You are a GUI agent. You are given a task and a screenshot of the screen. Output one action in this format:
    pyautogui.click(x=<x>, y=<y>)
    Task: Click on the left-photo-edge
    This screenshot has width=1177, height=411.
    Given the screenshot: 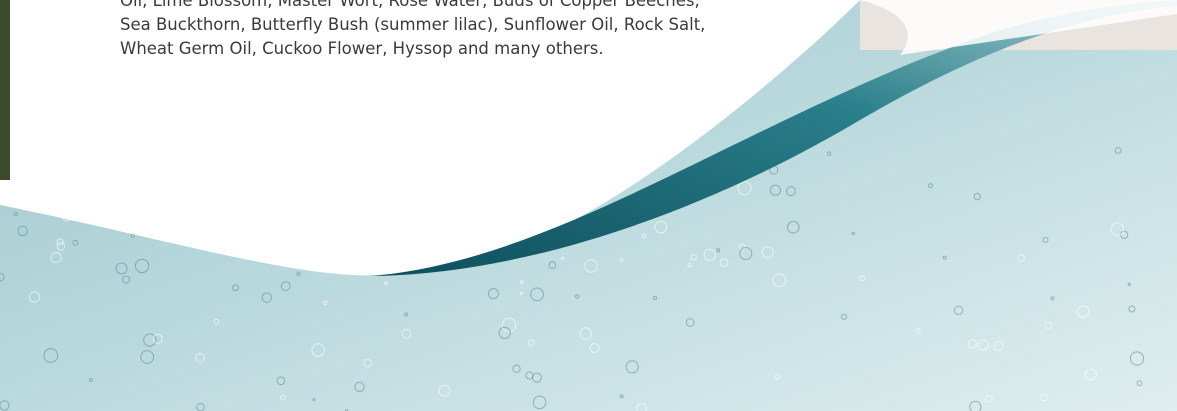 What is the action you would take?
    pyautogui.click(x=5, y=90)
    